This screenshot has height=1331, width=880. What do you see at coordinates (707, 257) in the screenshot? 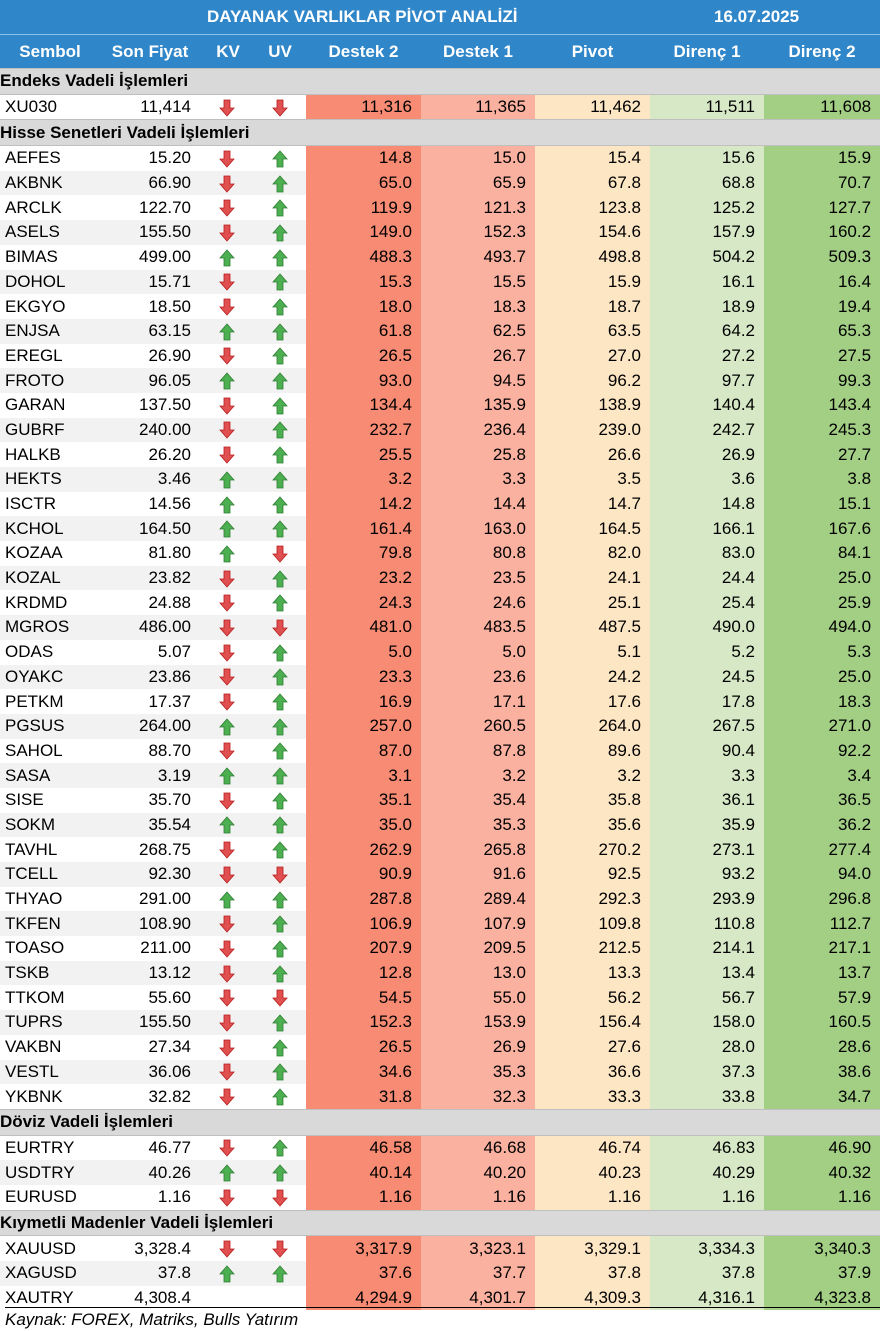
I see `resistance-1-cell: 504.2` at bounding box center [707, 257].